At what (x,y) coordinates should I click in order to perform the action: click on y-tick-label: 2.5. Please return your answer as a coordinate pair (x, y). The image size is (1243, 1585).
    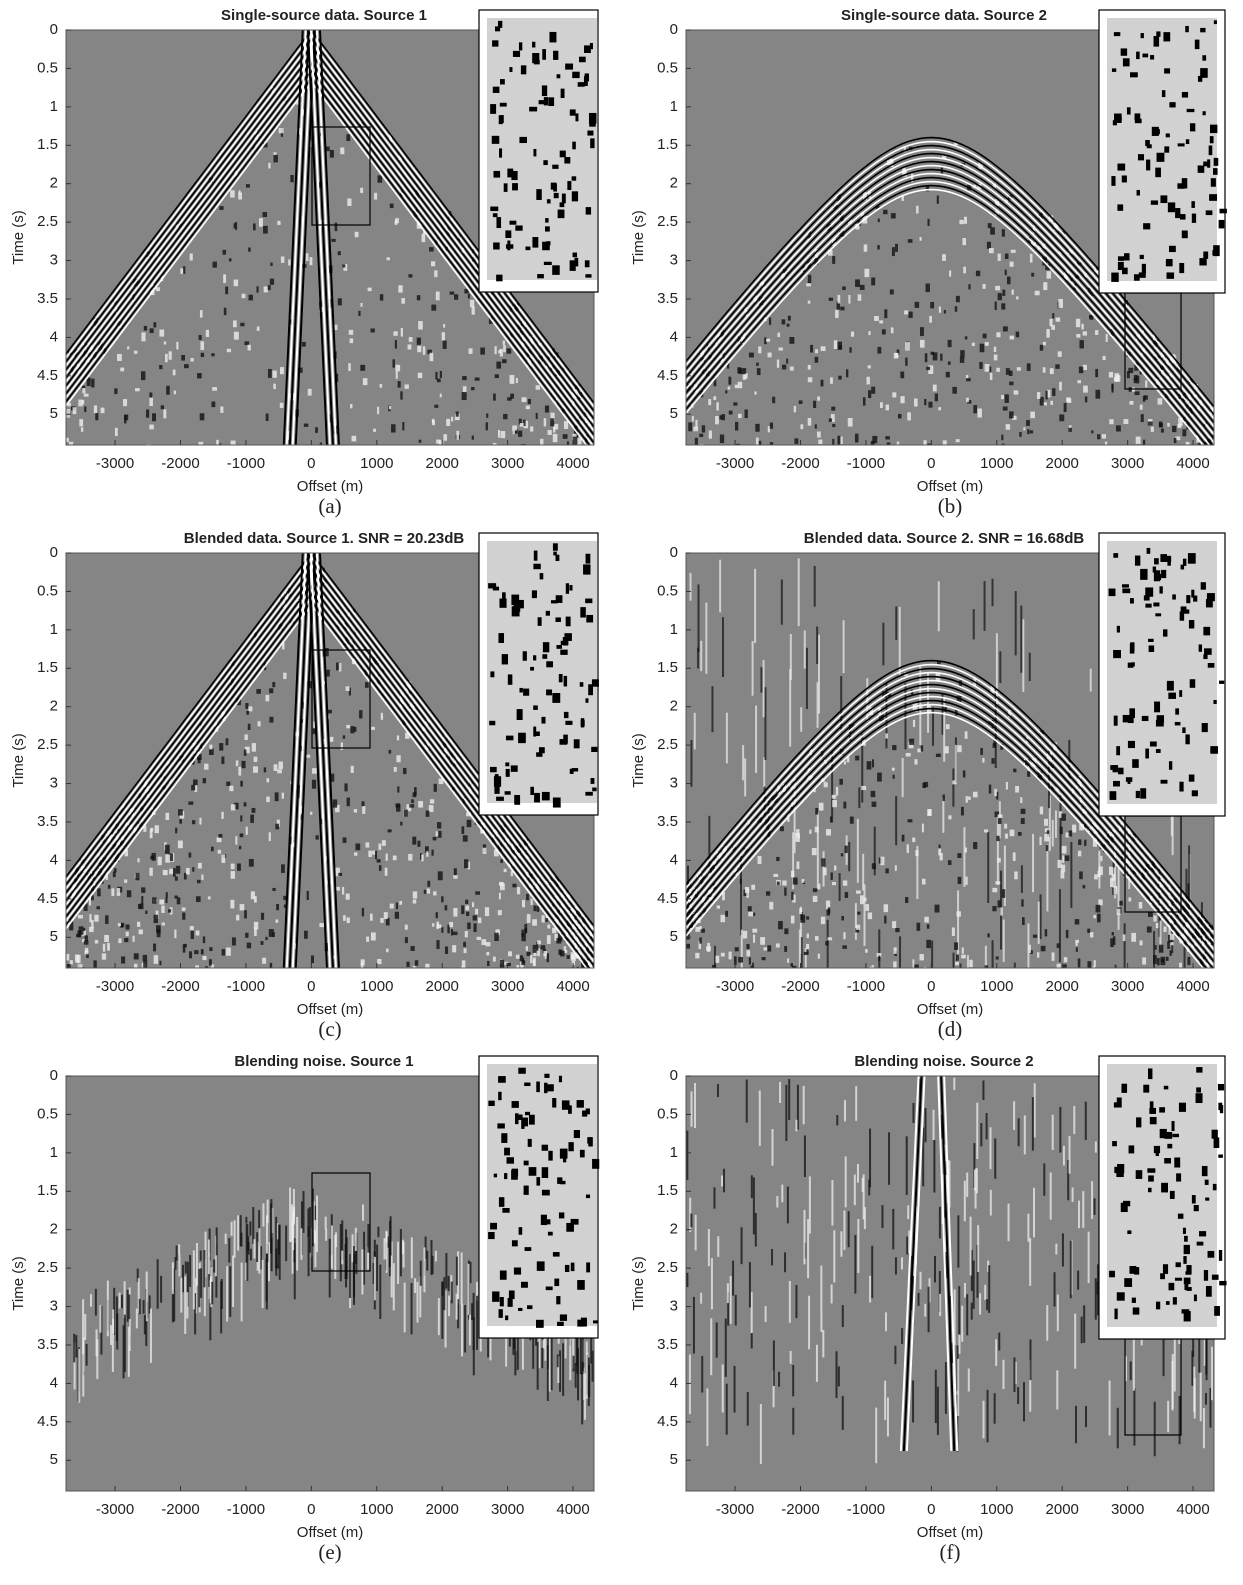
    Looking at the image, I should click on (47, 1267).